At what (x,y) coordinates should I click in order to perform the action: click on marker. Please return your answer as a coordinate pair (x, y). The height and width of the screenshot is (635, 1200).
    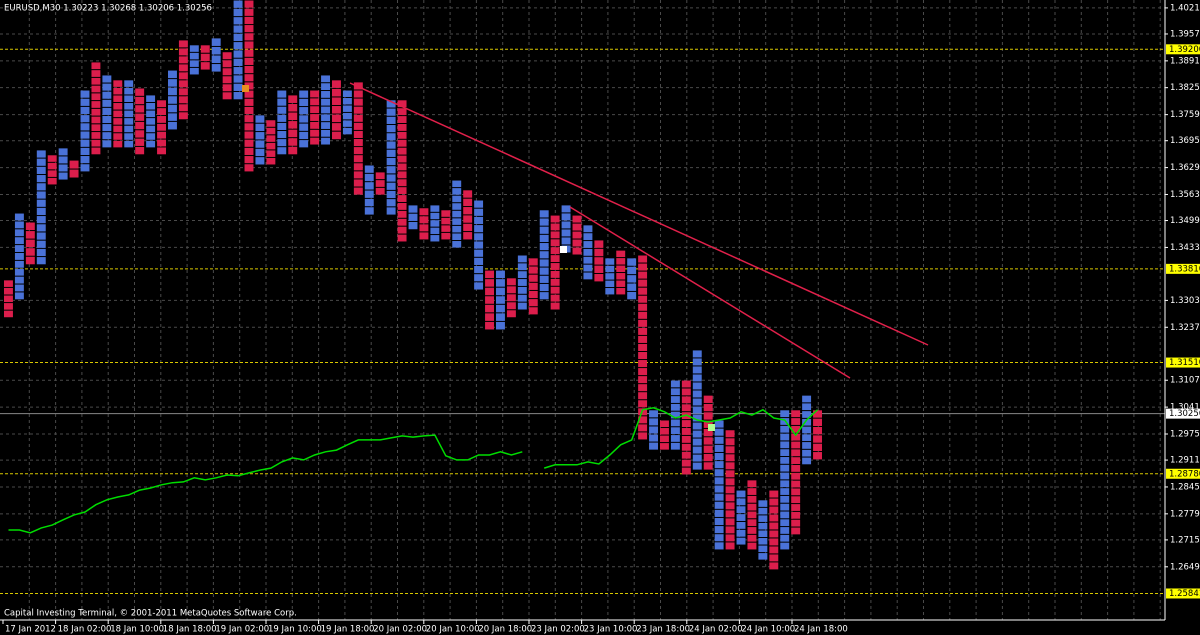
    Looking at the image, I should click on (563, 249).